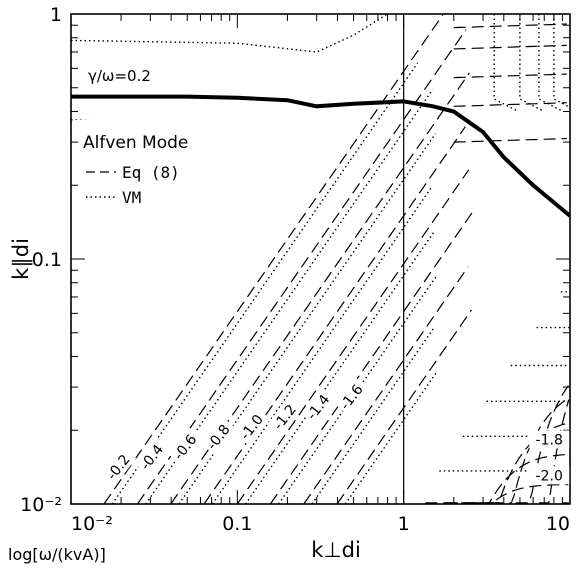  I want to click on x-tick-label: 10⁻², so click(92, 524).